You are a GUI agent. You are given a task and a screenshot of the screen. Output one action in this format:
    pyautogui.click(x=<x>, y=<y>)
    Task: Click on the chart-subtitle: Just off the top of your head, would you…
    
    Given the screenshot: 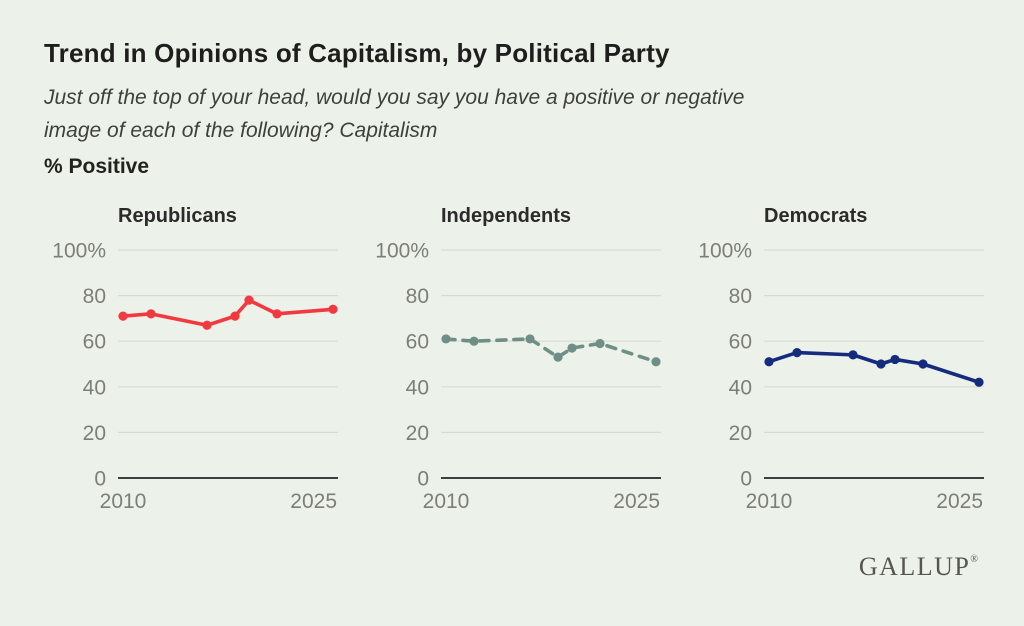 What is the action you would take?
    pyautogui.click(x=512, y=114)
    